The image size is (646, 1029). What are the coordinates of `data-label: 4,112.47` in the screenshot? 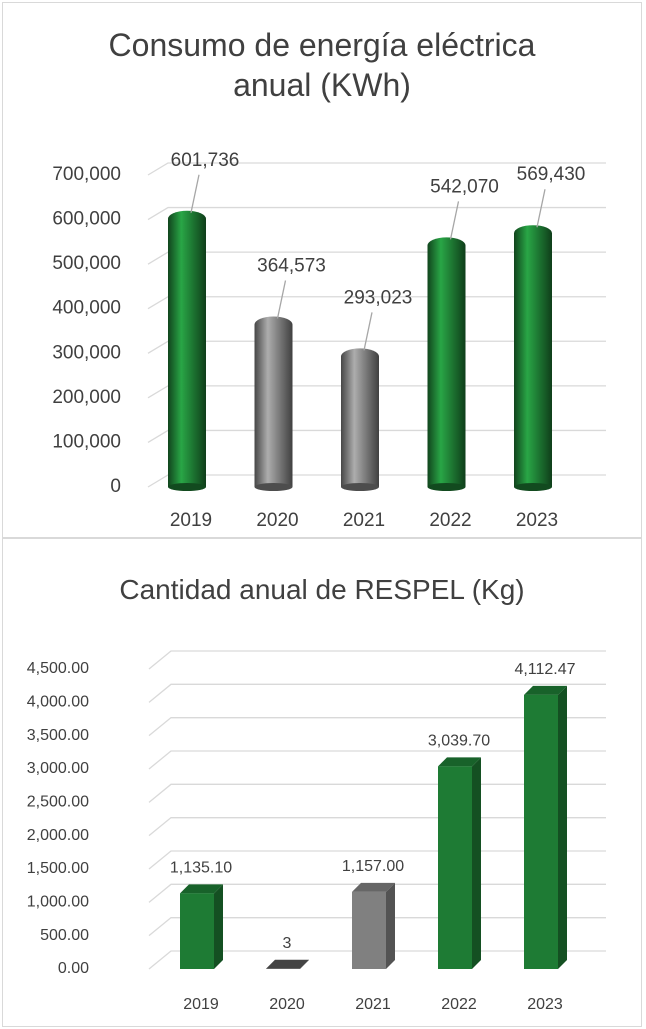 It's located at (544, 669).